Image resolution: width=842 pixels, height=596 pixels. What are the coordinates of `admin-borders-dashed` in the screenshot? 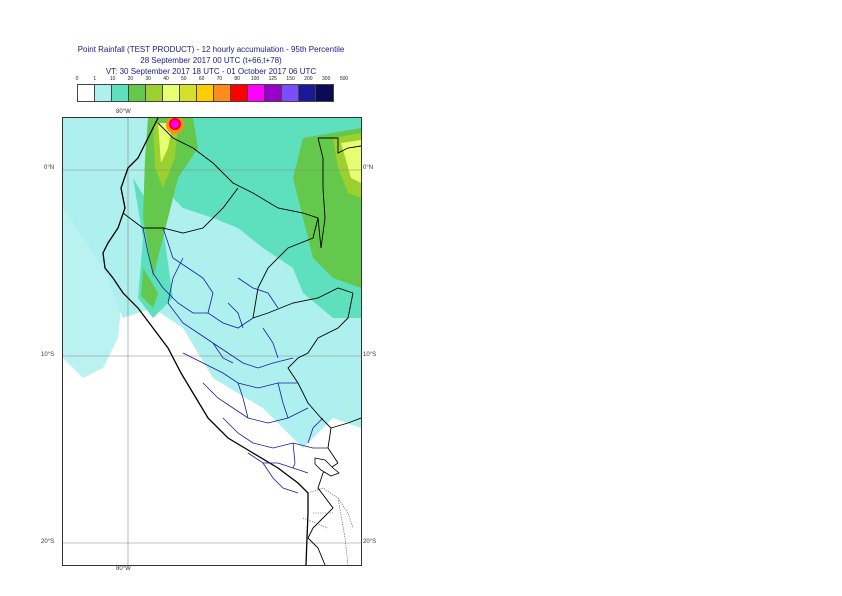 It's located at (328, 526).